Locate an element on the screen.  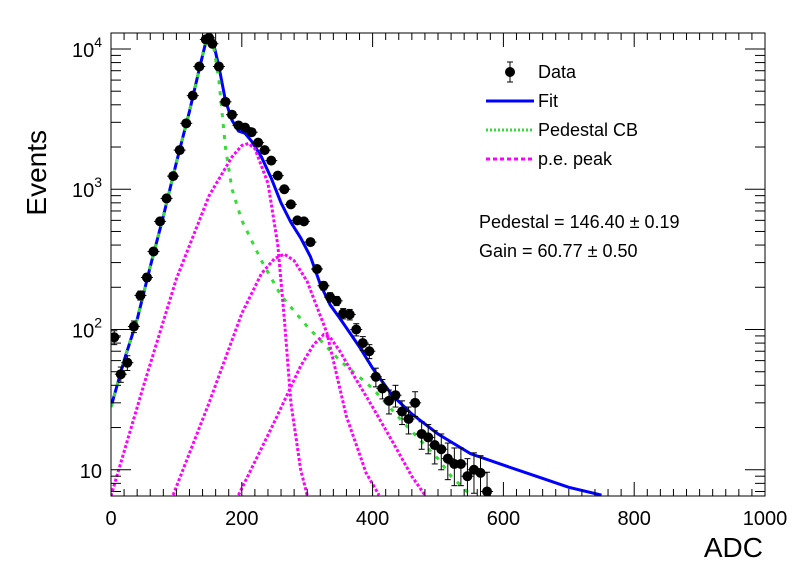
x-tick-label: 0 is located at coordinates (110, 519).